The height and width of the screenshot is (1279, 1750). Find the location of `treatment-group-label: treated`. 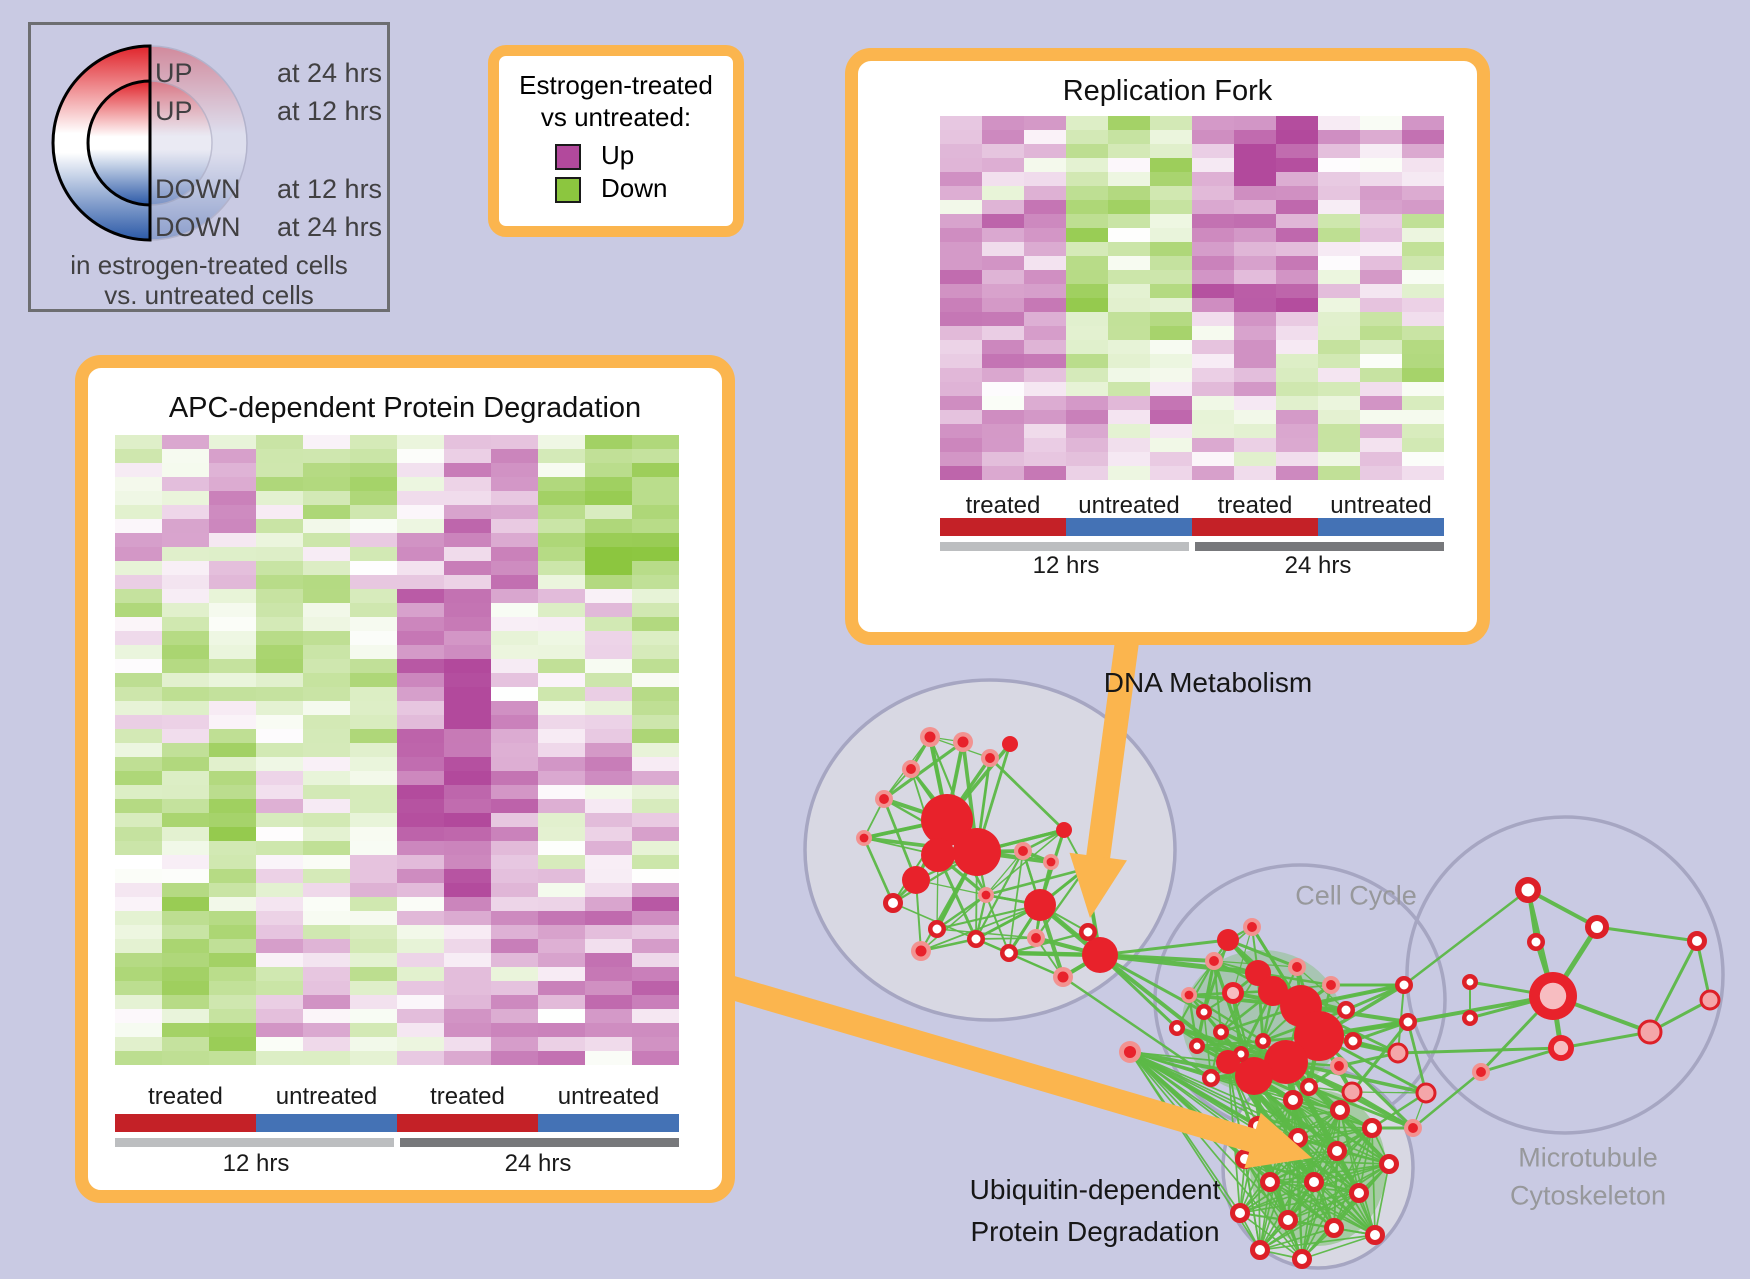

treatment-group-label: treated is located at coordinates (1003, 505).